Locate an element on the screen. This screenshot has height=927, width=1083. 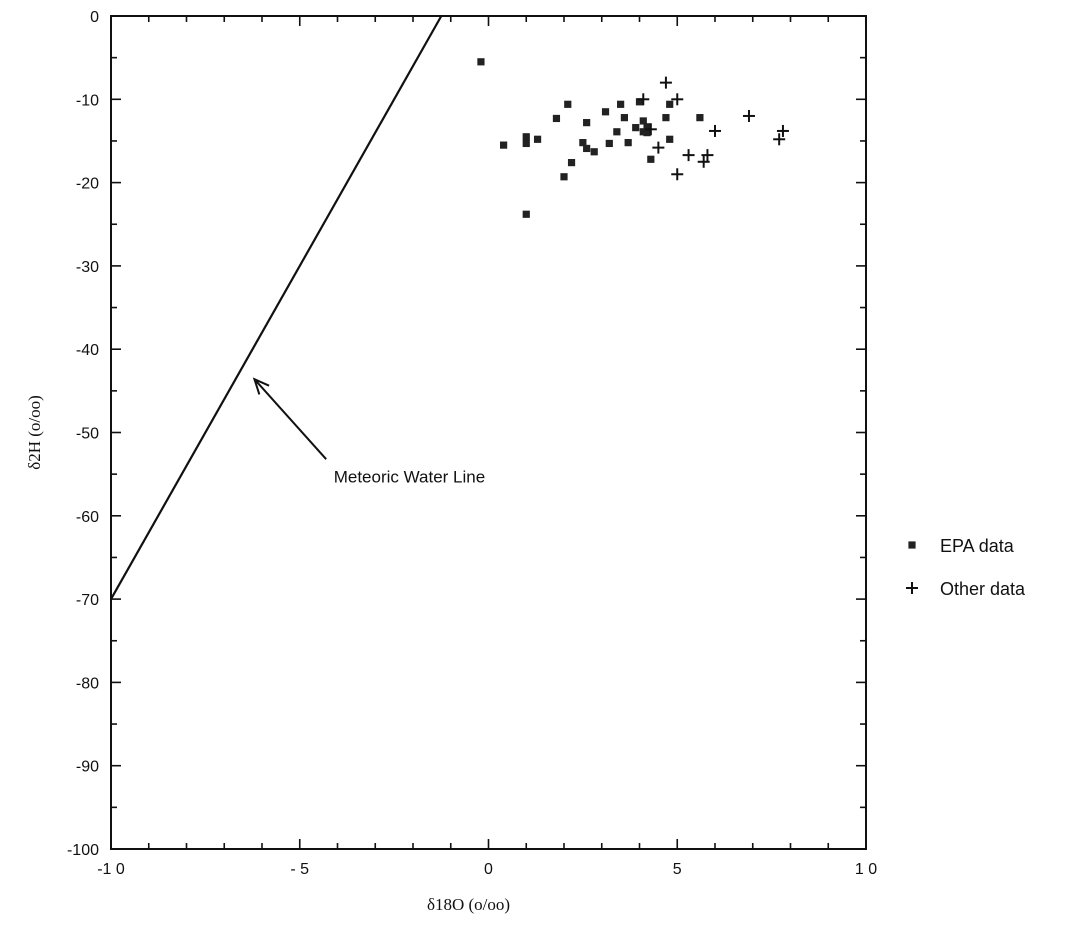
y-tick-label: -80 is located at coordinates (87, 683).